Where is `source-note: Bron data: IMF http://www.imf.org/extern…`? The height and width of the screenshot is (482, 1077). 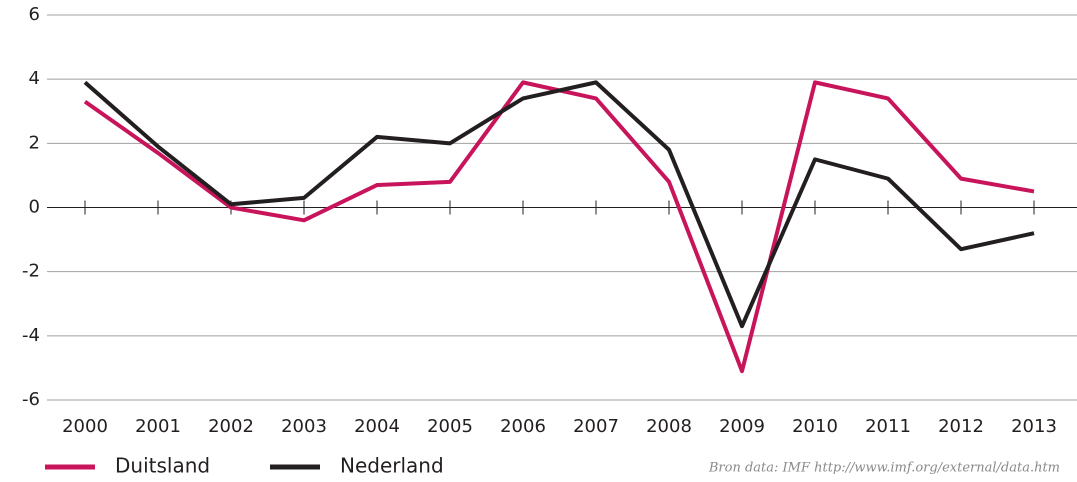
source-note: Bron data: IMF http://www.imf.org/extern… is located at coordinates (884, 468).